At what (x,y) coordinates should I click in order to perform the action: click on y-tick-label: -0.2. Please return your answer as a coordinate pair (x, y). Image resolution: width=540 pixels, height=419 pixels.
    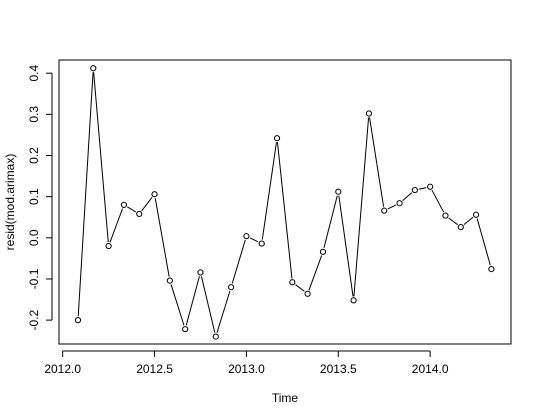
    Looking at the image, I should click on (34, 319).